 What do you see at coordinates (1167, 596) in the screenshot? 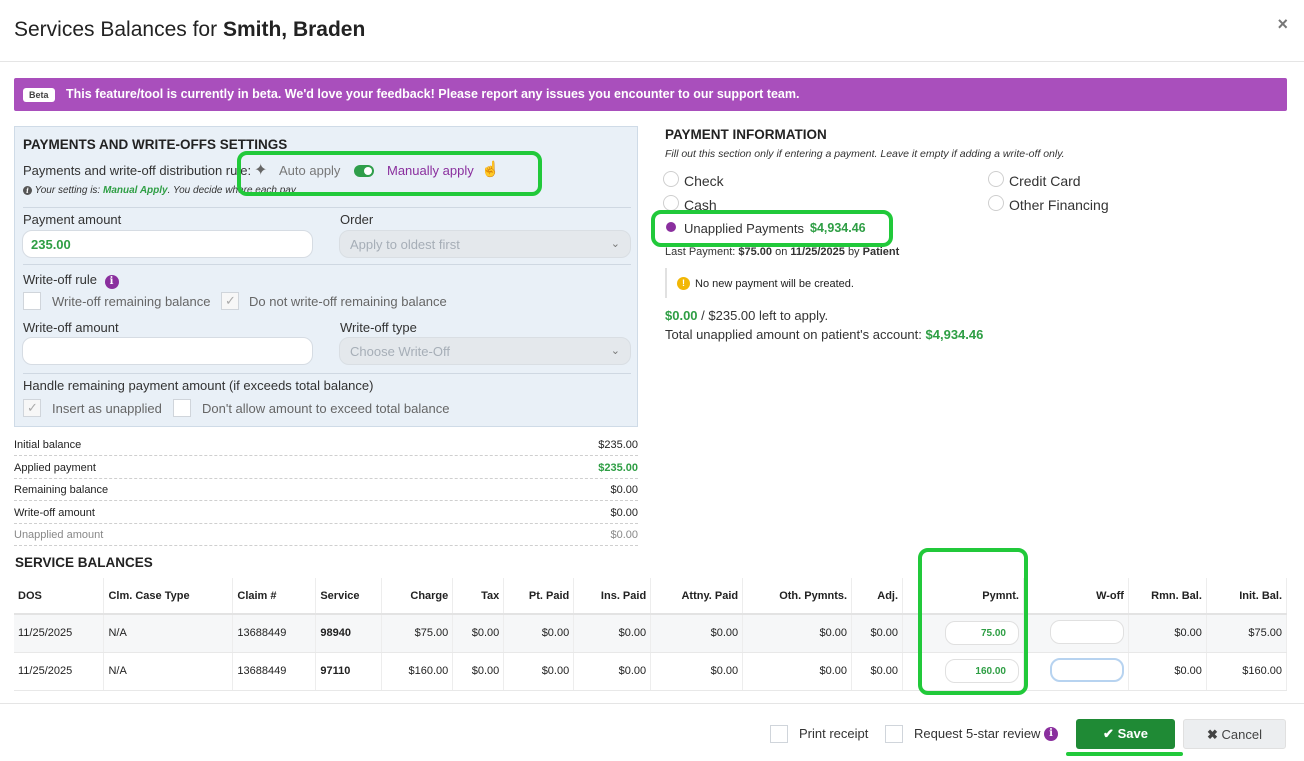
I see `col-rmn-bal: Rmn. Bal.` at bounding box center [1167, 596].